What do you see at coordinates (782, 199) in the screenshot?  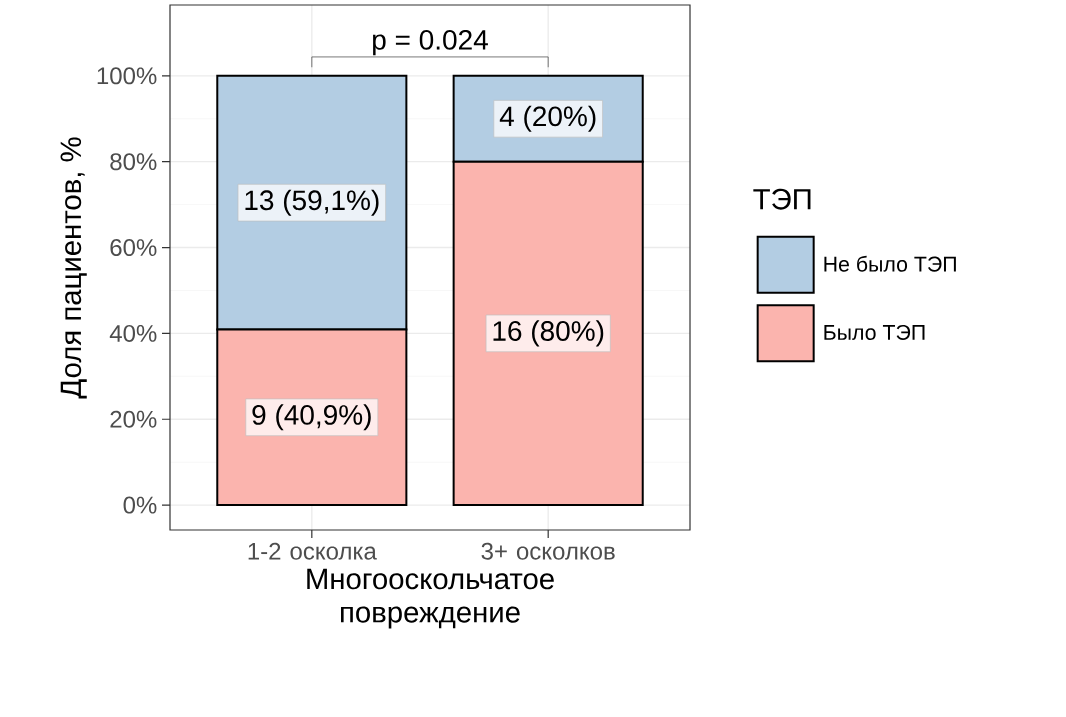 I see `legend-title: ТЭП` at bounding box center [782, 199].